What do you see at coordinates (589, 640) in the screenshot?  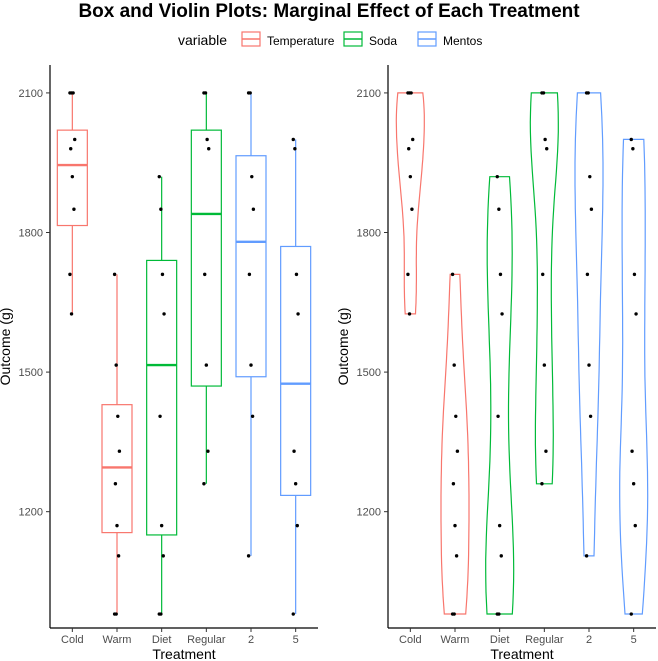 I see `x-tick-label: 2` at bounding box center [589, 640].